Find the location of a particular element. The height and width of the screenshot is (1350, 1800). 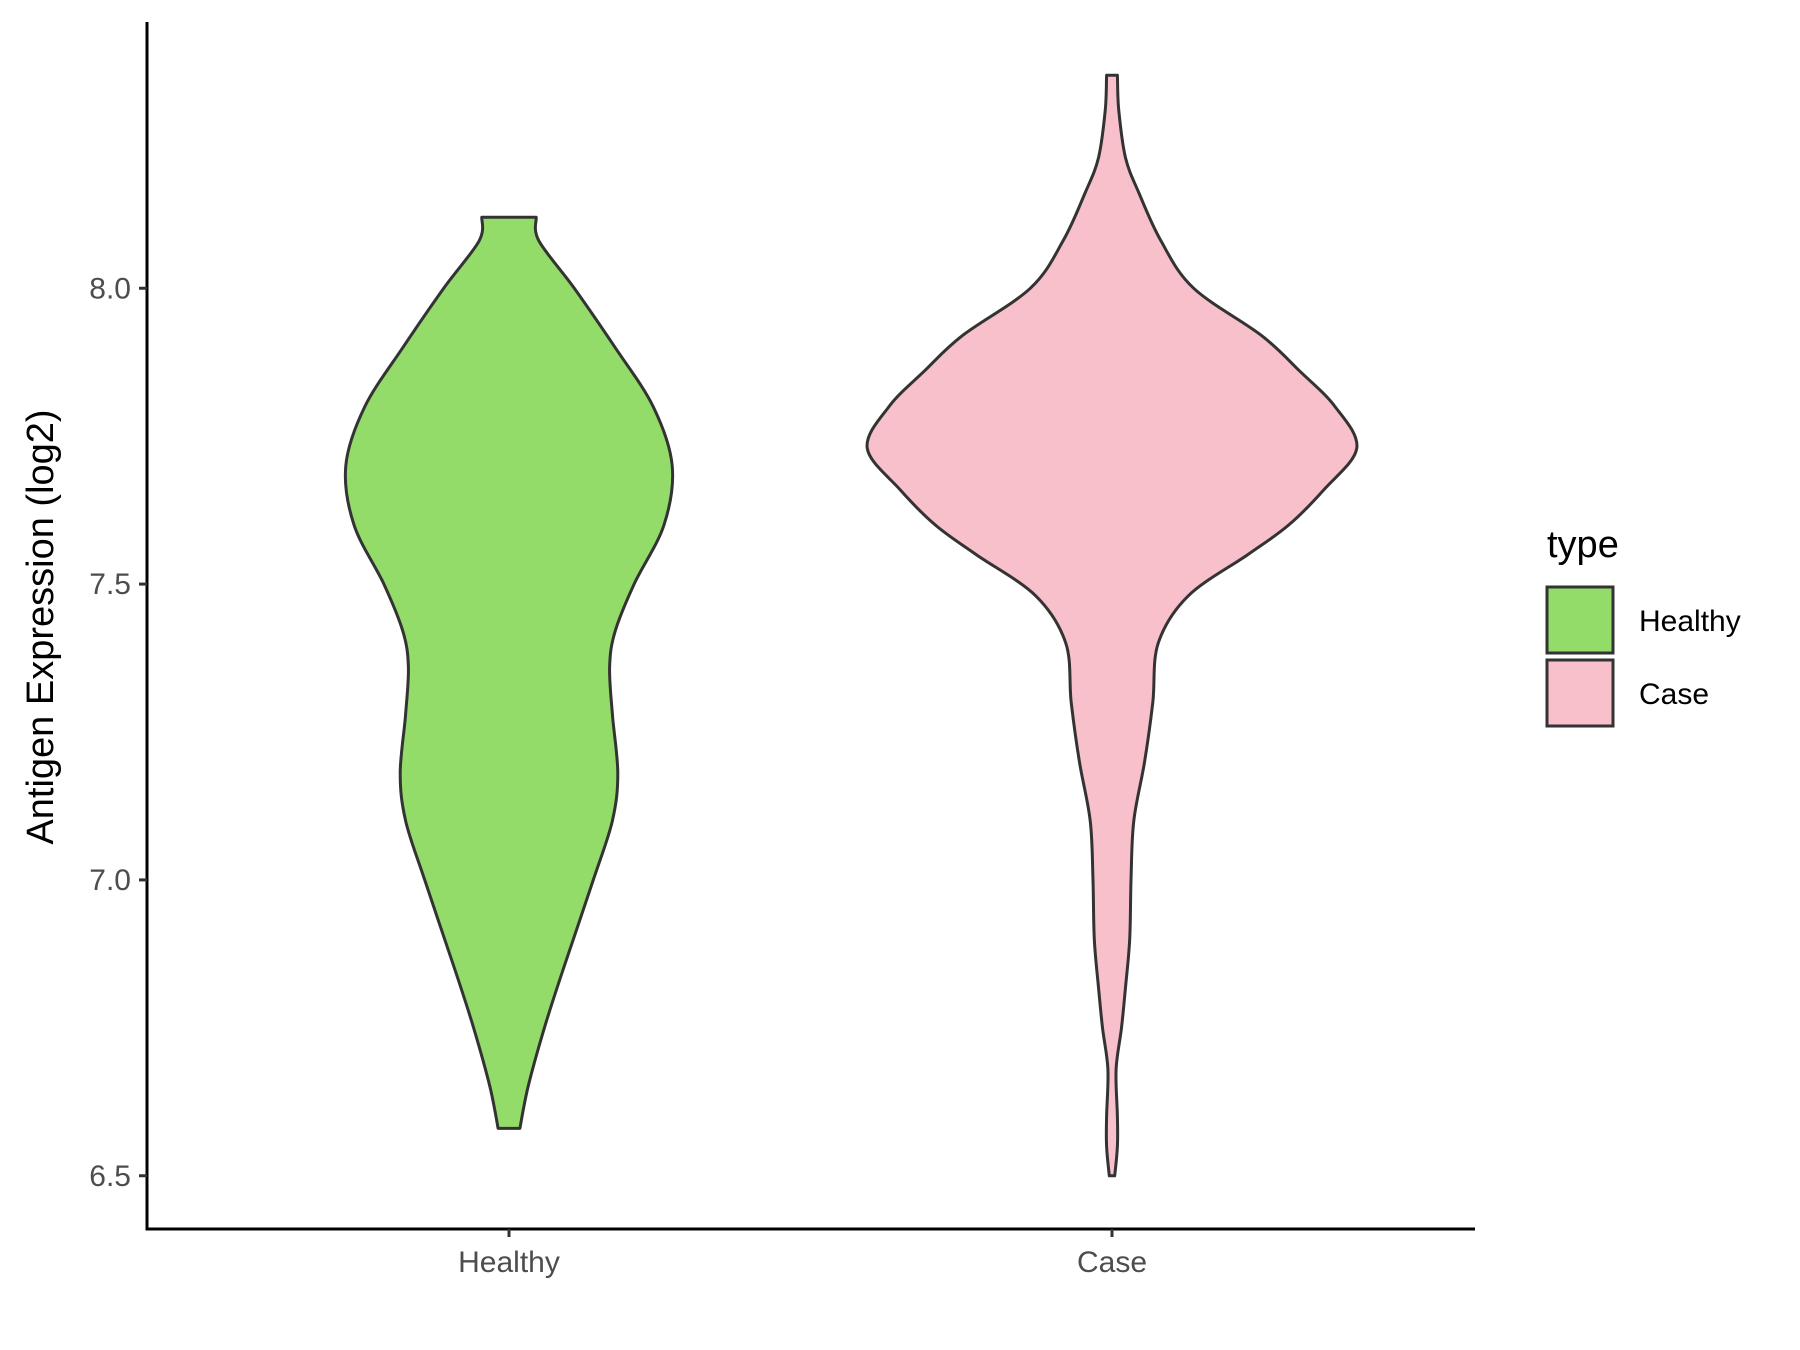

y-tick-label: 6.5 is located at coordinates (110, 1176).